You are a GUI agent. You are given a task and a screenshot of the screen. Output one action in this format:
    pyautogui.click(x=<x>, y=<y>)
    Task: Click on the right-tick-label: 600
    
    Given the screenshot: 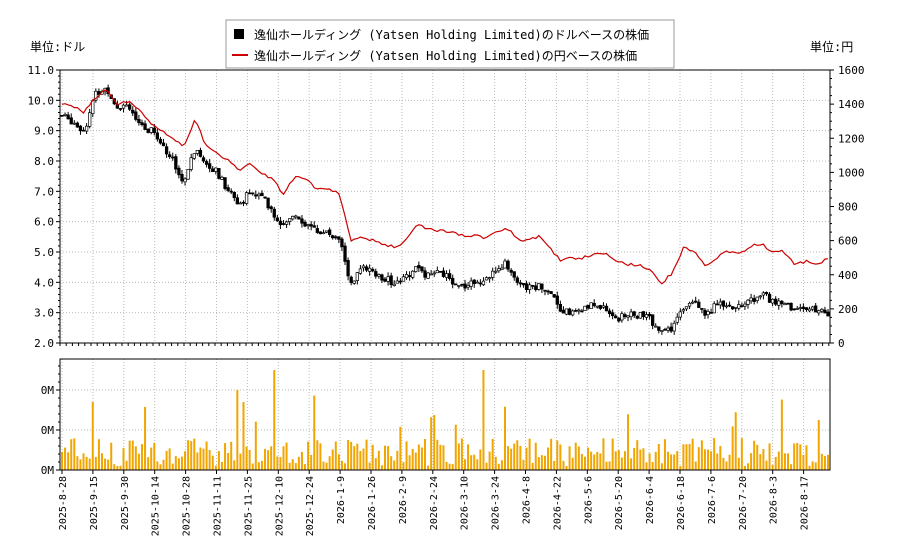 What is the action you would take?
    pyautogui.click(x=848, y=241)
    